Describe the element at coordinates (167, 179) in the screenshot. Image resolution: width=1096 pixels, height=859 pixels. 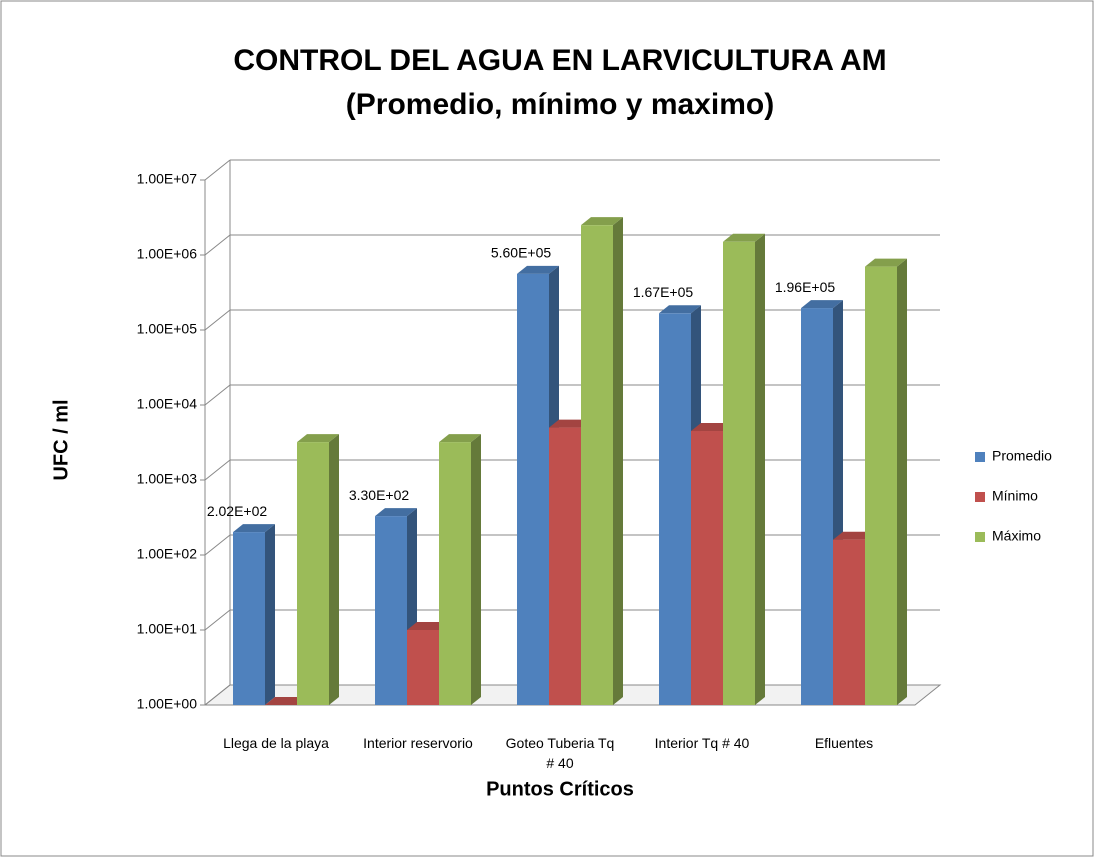
I see `y-tick-label: 1.00E+07` at that location.